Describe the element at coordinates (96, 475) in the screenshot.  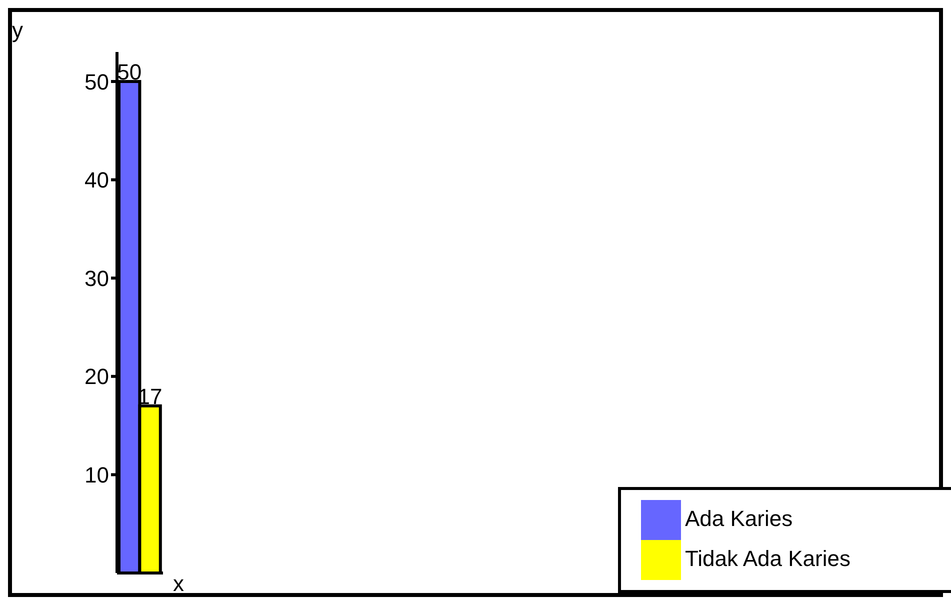
I see `y-tick-label: 10` at that location.